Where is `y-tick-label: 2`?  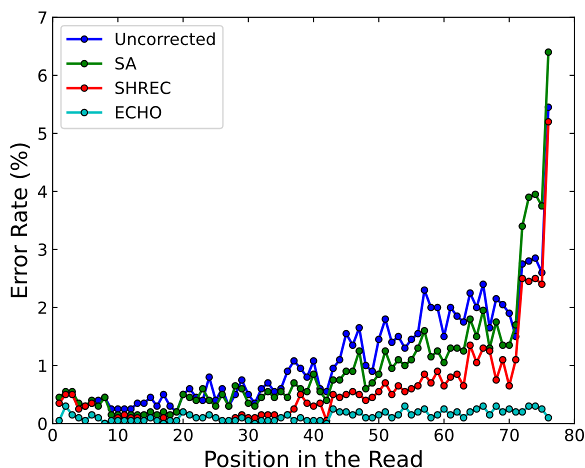 y-tick-label: 2 is located at coordinates (42, 307).